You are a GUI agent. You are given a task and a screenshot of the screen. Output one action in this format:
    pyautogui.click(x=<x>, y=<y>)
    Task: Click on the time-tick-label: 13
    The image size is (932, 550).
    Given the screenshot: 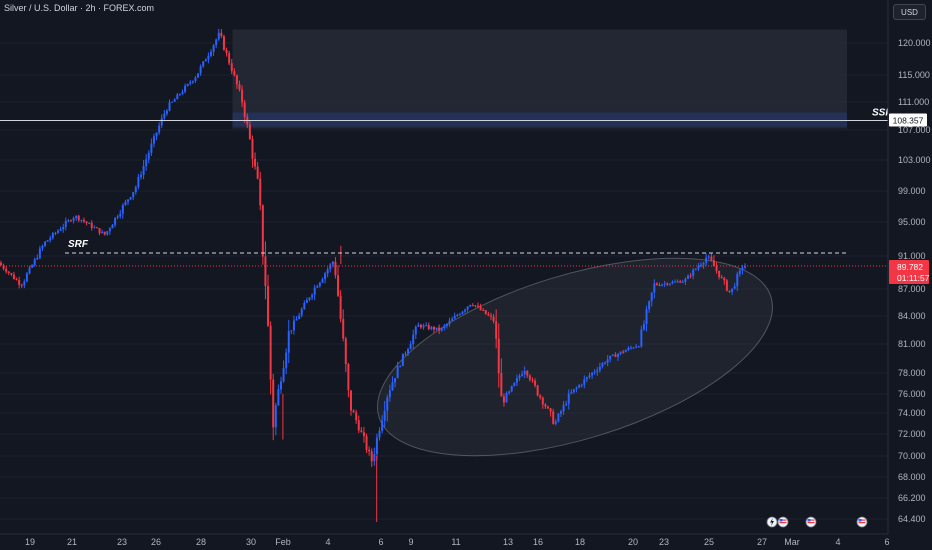 What is the action you would take?
    pyautogui.click(x=508, y=542)
    